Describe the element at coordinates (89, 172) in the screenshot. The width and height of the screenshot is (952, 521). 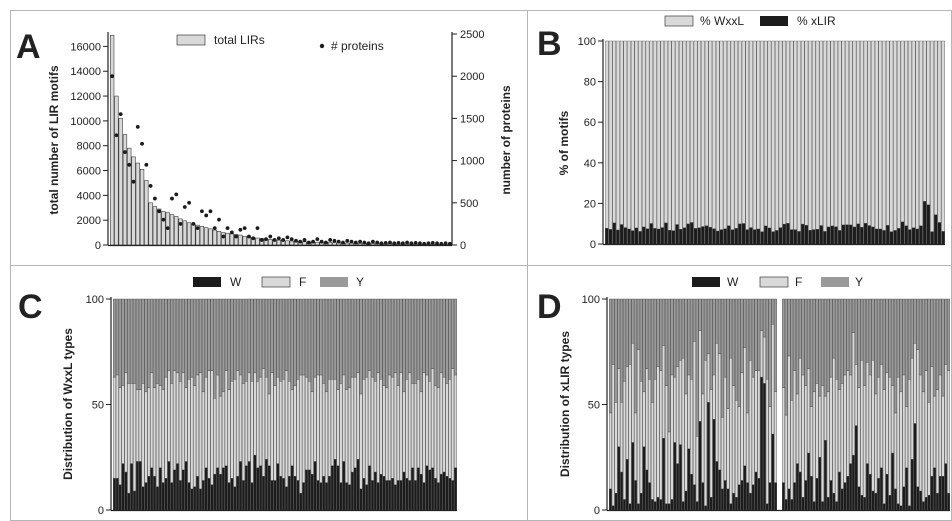
I see `y-tick-label: 6000` at that location.